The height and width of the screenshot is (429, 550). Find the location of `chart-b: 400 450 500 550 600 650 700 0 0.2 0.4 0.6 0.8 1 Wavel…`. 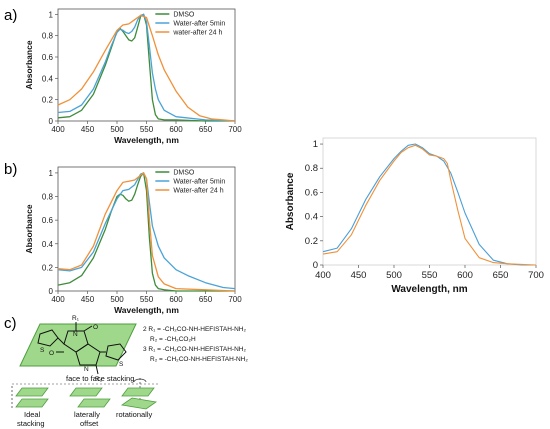

chart-b: 400 450 500 550 600 650 700 0 0.2 0.4 0.6 0.8 1 Wavel… is located at coordinates (133, 240).